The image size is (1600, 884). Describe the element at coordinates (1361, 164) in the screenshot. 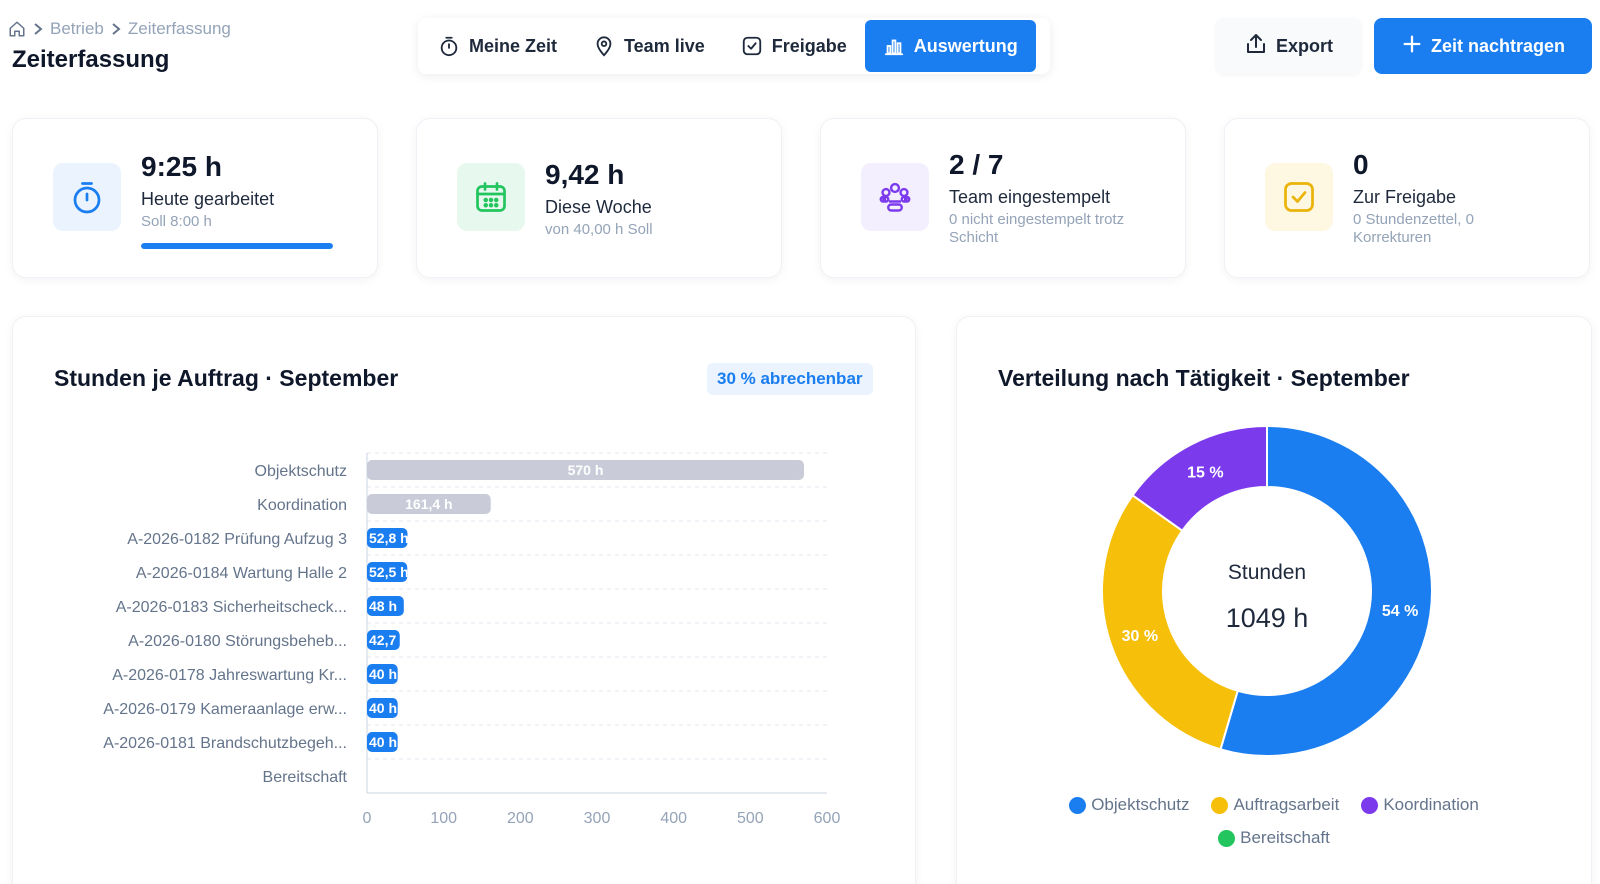

I see `kpi-value: 0` at that location.